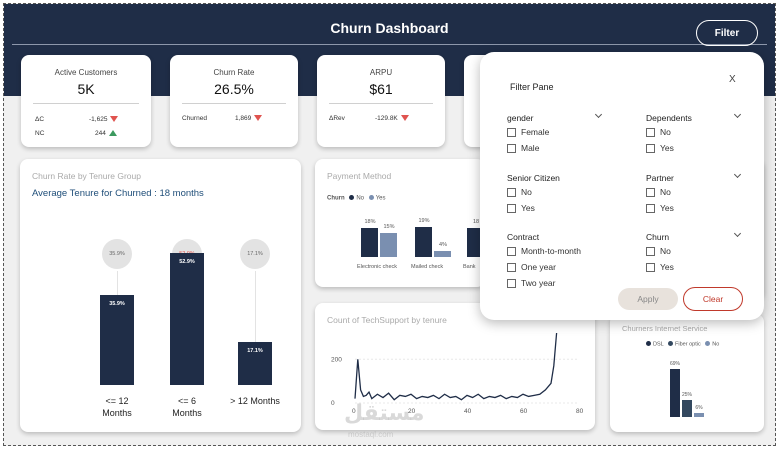 This screenshot has height=452, width=780. I want to click on filter-option-partner-no: No, so click(658, 192).